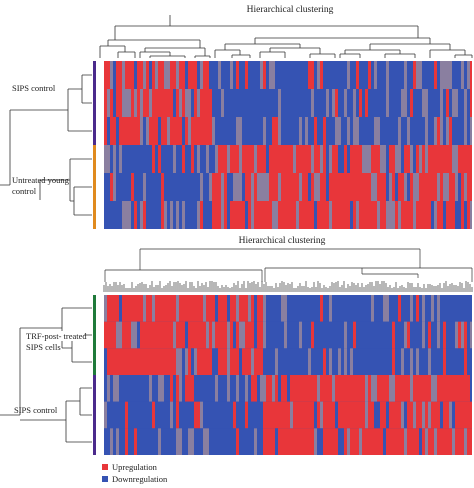 The height and width of the screenshot is (488, 474). Describe the element at coordinates (94, 335) in the screenshot. I see `panel-b-group-bar-trf` at that location.